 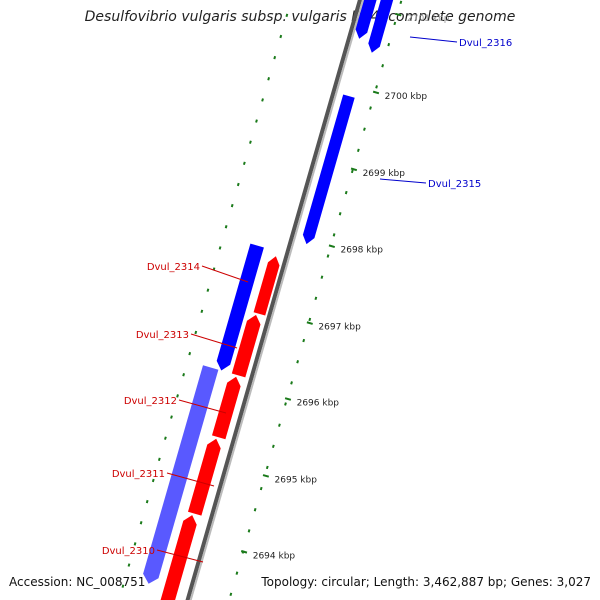 What do you see at coordinates (382, 26) in the screenshot?
I see `gene-arrow-Dvul_2316b` at bounding box center [382, 26].